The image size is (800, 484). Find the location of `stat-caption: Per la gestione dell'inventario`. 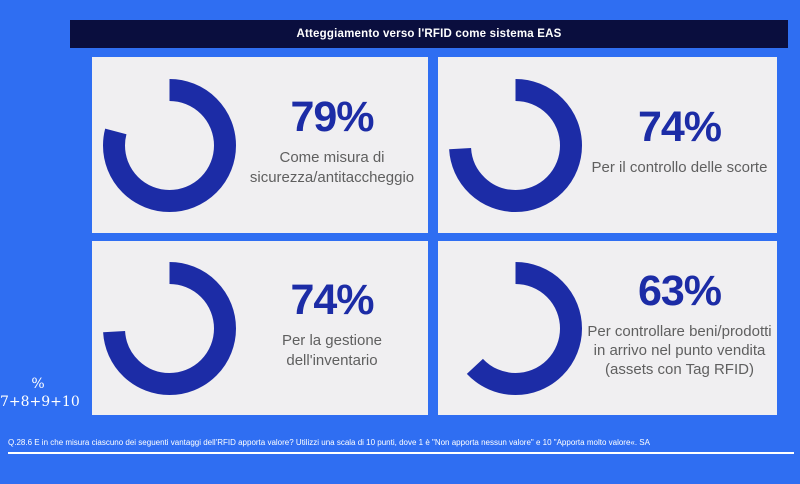

stat-caption: Per la gestione dell'inventario is located at coordinates (332, 350).